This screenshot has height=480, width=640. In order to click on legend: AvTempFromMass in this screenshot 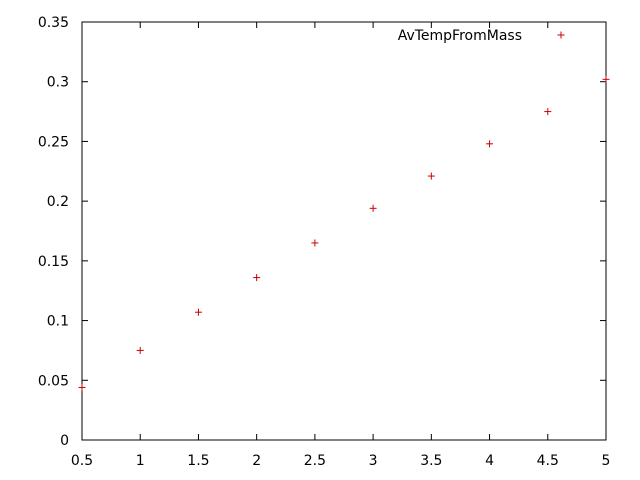, I will do `click(481, 36)`.